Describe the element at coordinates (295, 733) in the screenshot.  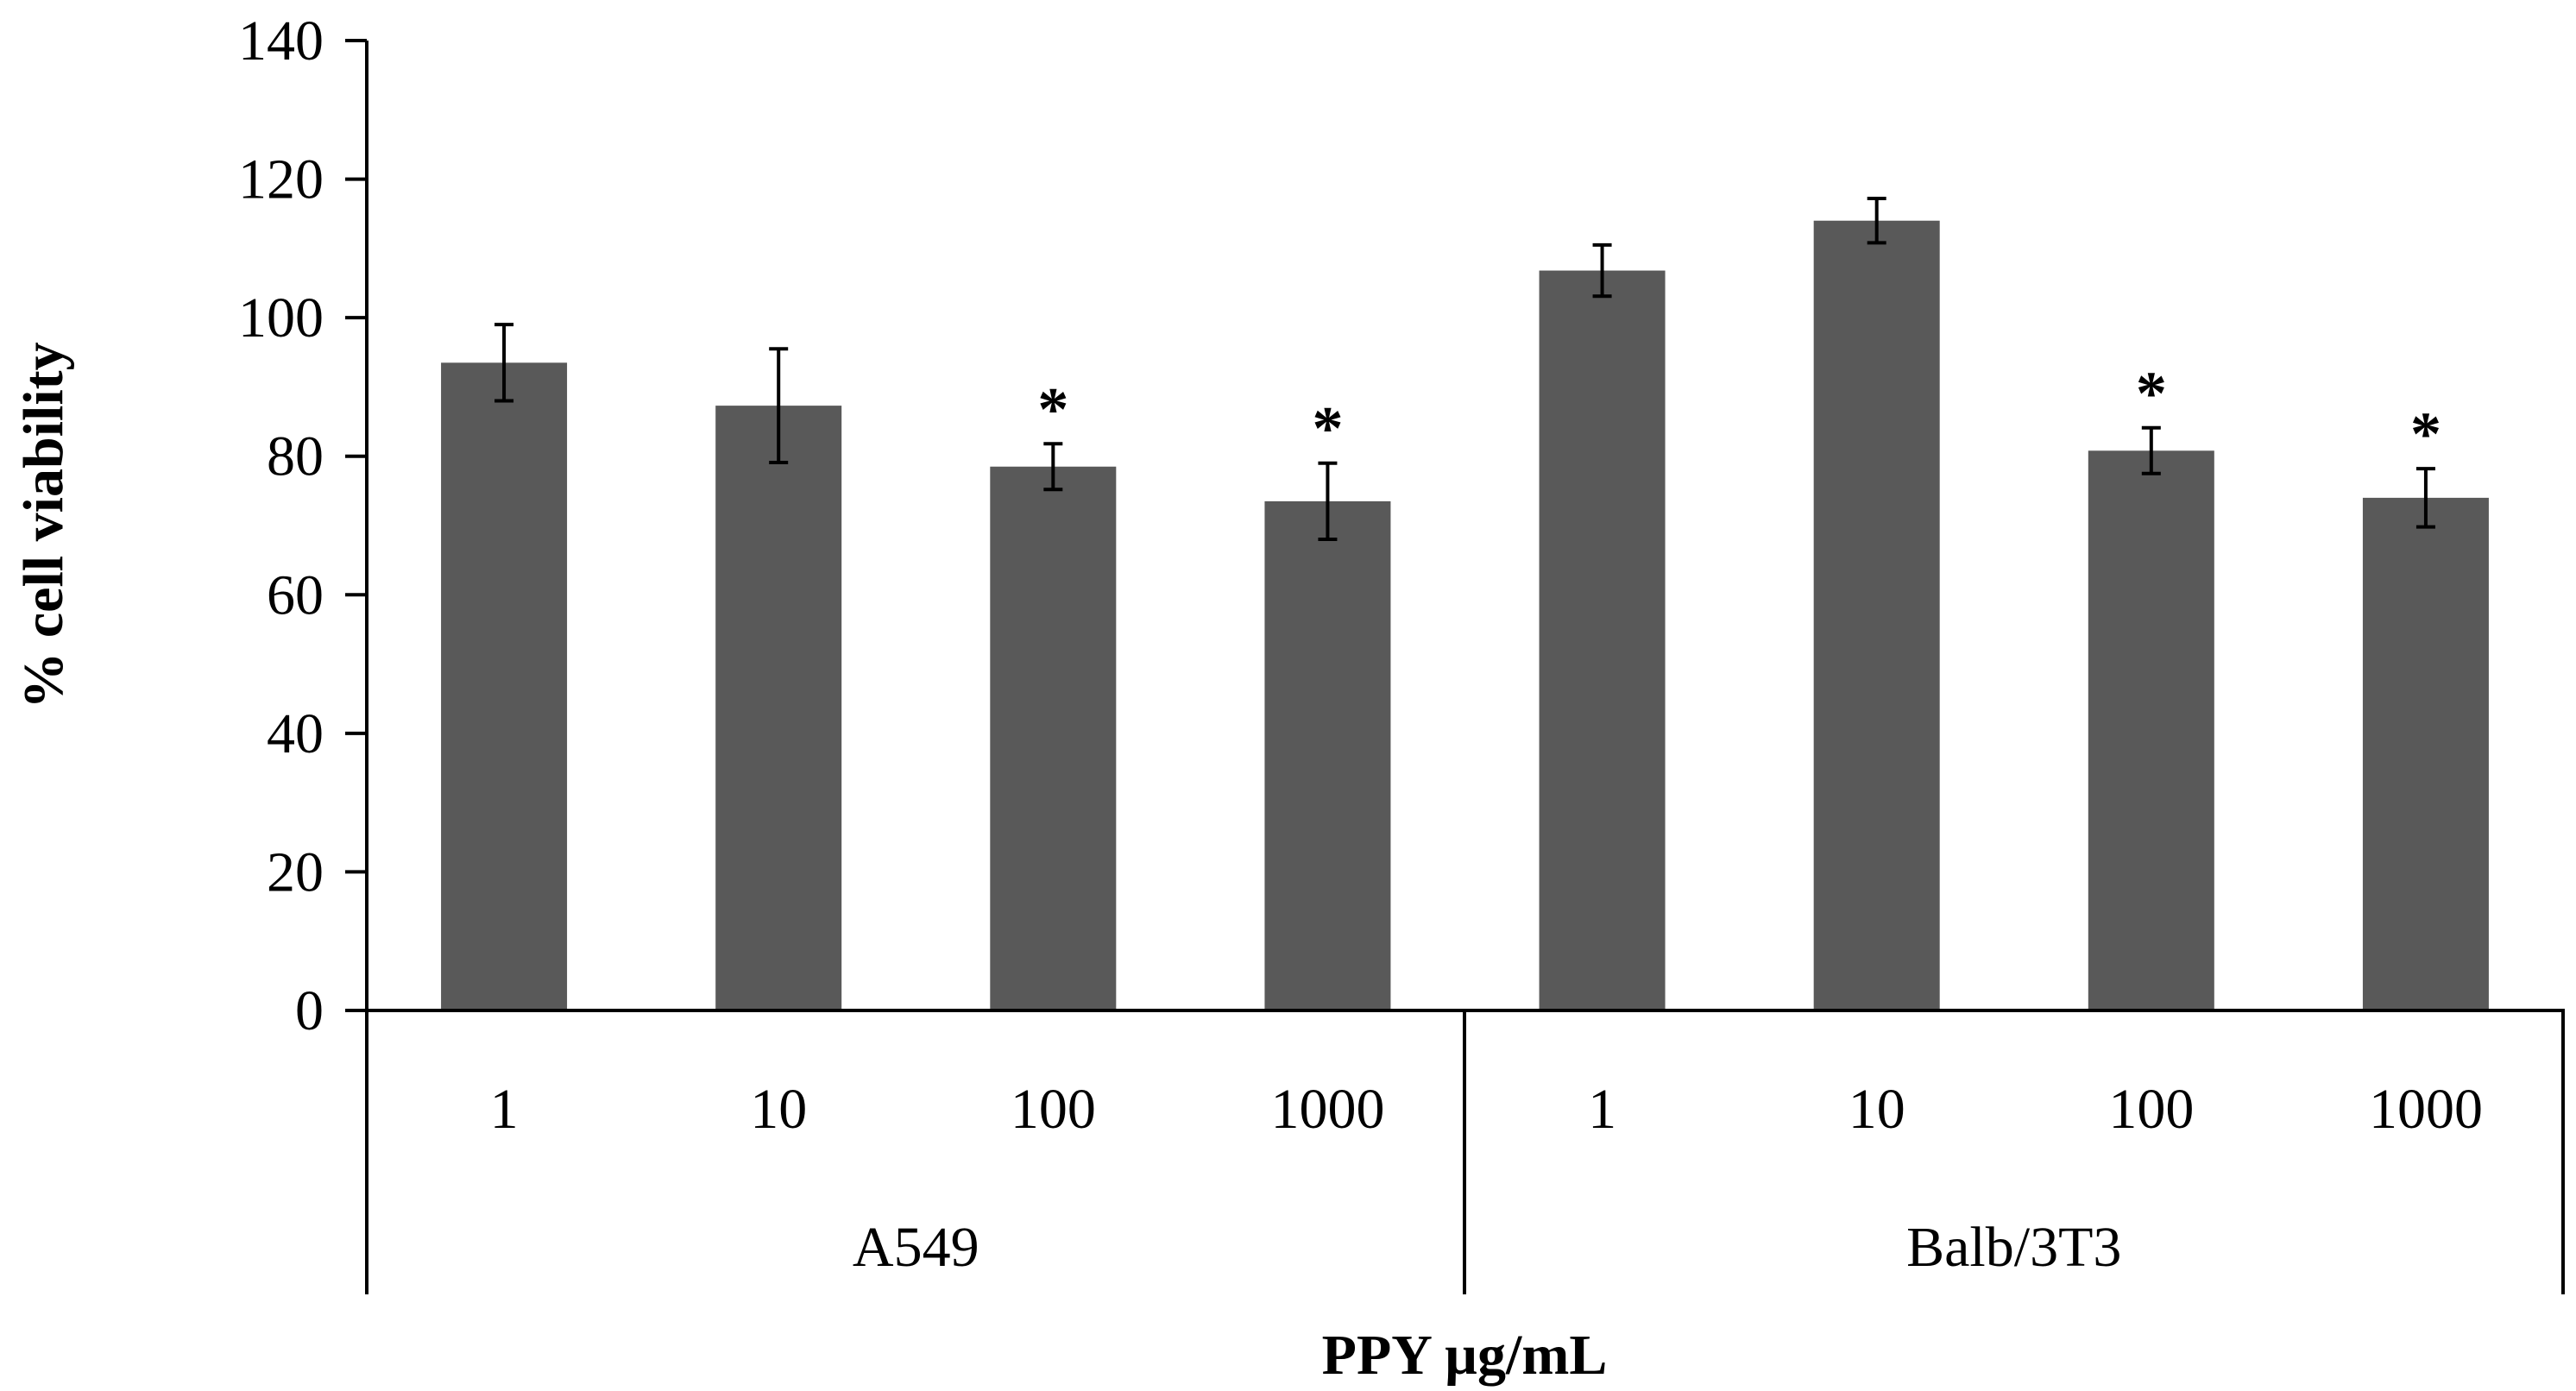
I see `y-tick-label: 40` at that location.